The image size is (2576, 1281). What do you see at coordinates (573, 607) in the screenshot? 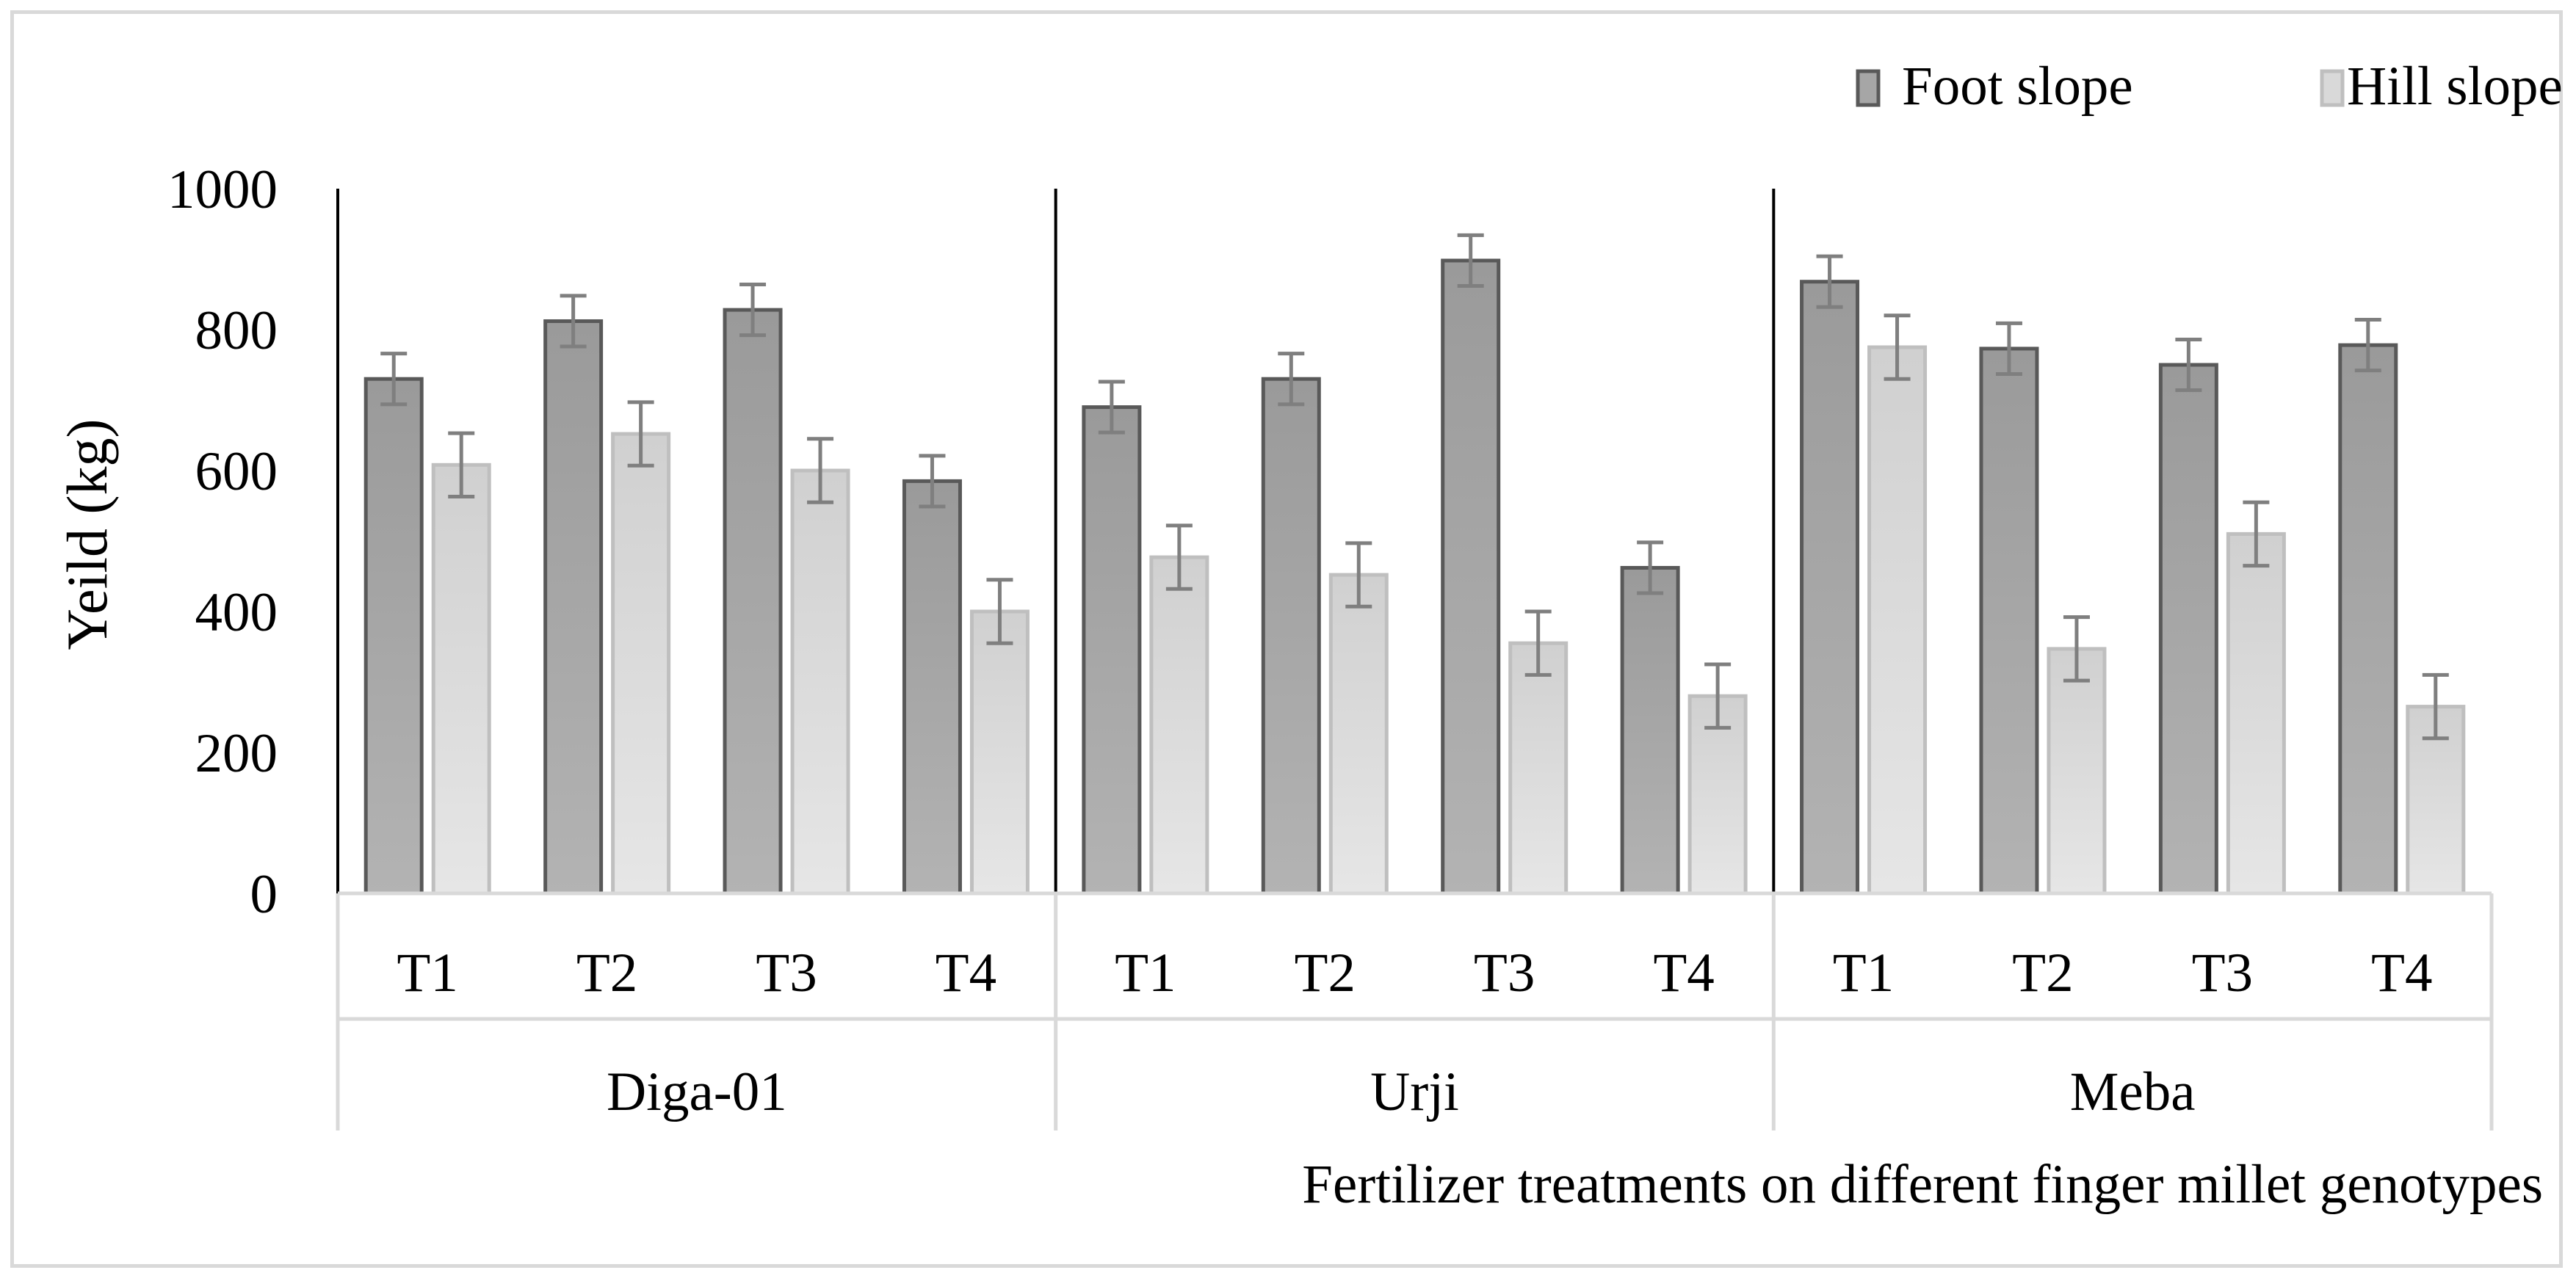
I see `bar-foot-slope-diga-01-t2` at bounding box center [573, 607].